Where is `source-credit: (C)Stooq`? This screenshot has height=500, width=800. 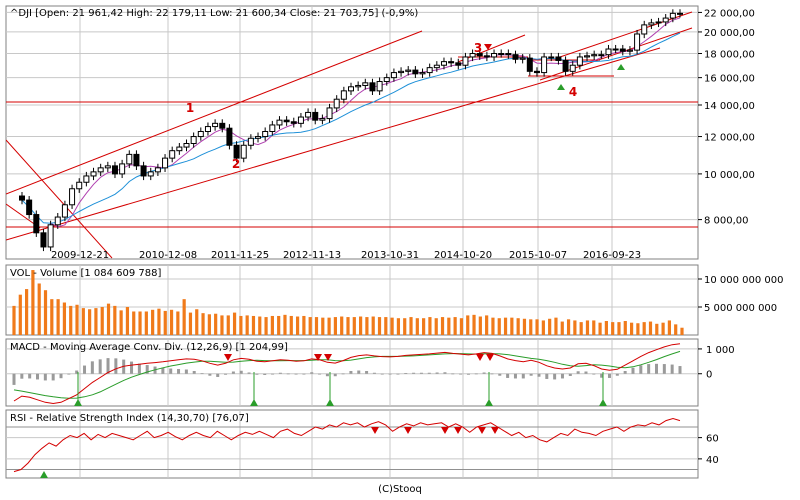
source-credit: (C)Stooq is located at coordinates (400, 489).